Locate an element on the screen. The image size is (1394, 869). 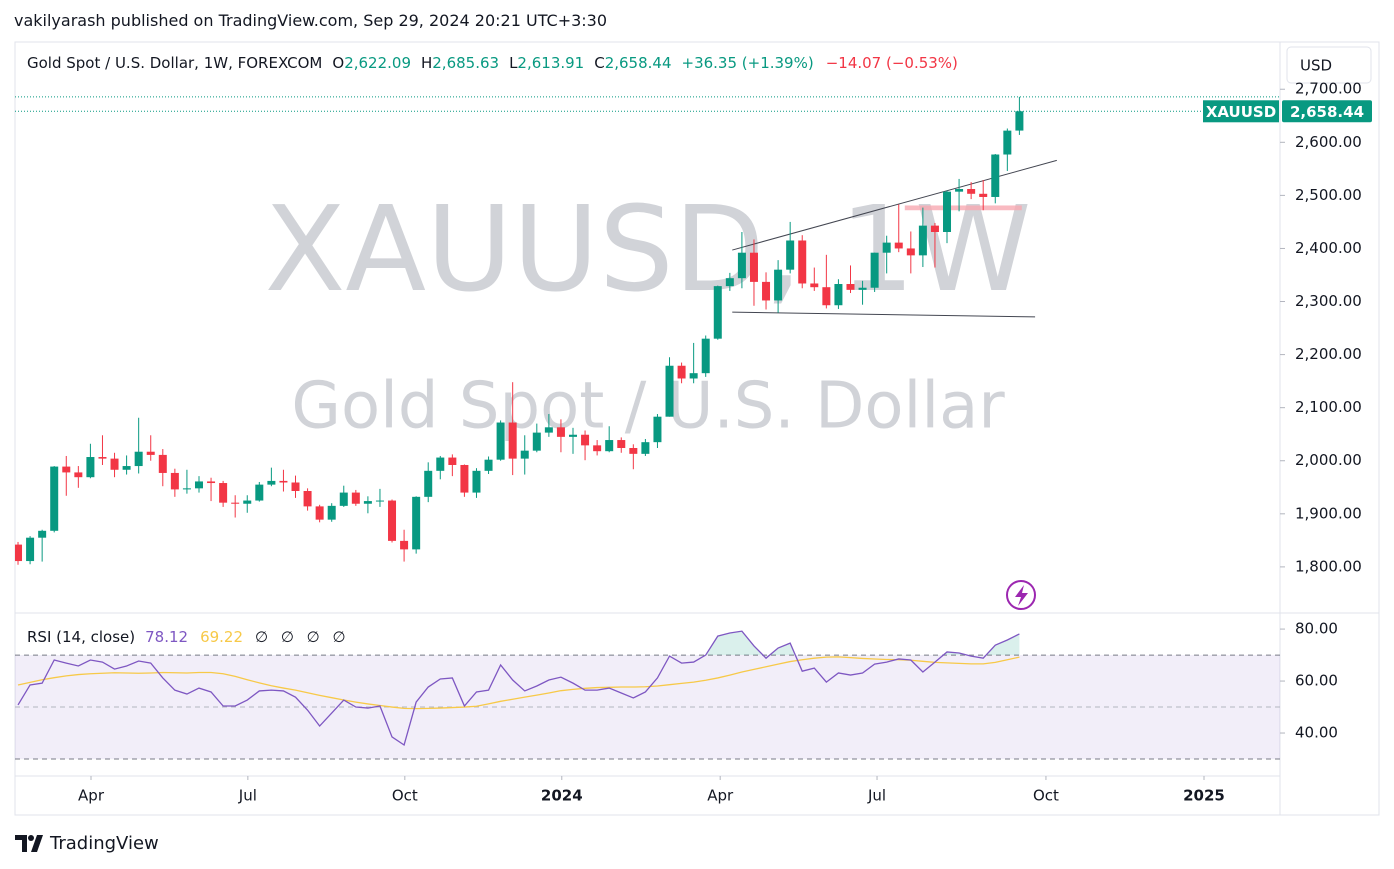
y-tick-label: 60.00 is located at coordinates (1316, 681).